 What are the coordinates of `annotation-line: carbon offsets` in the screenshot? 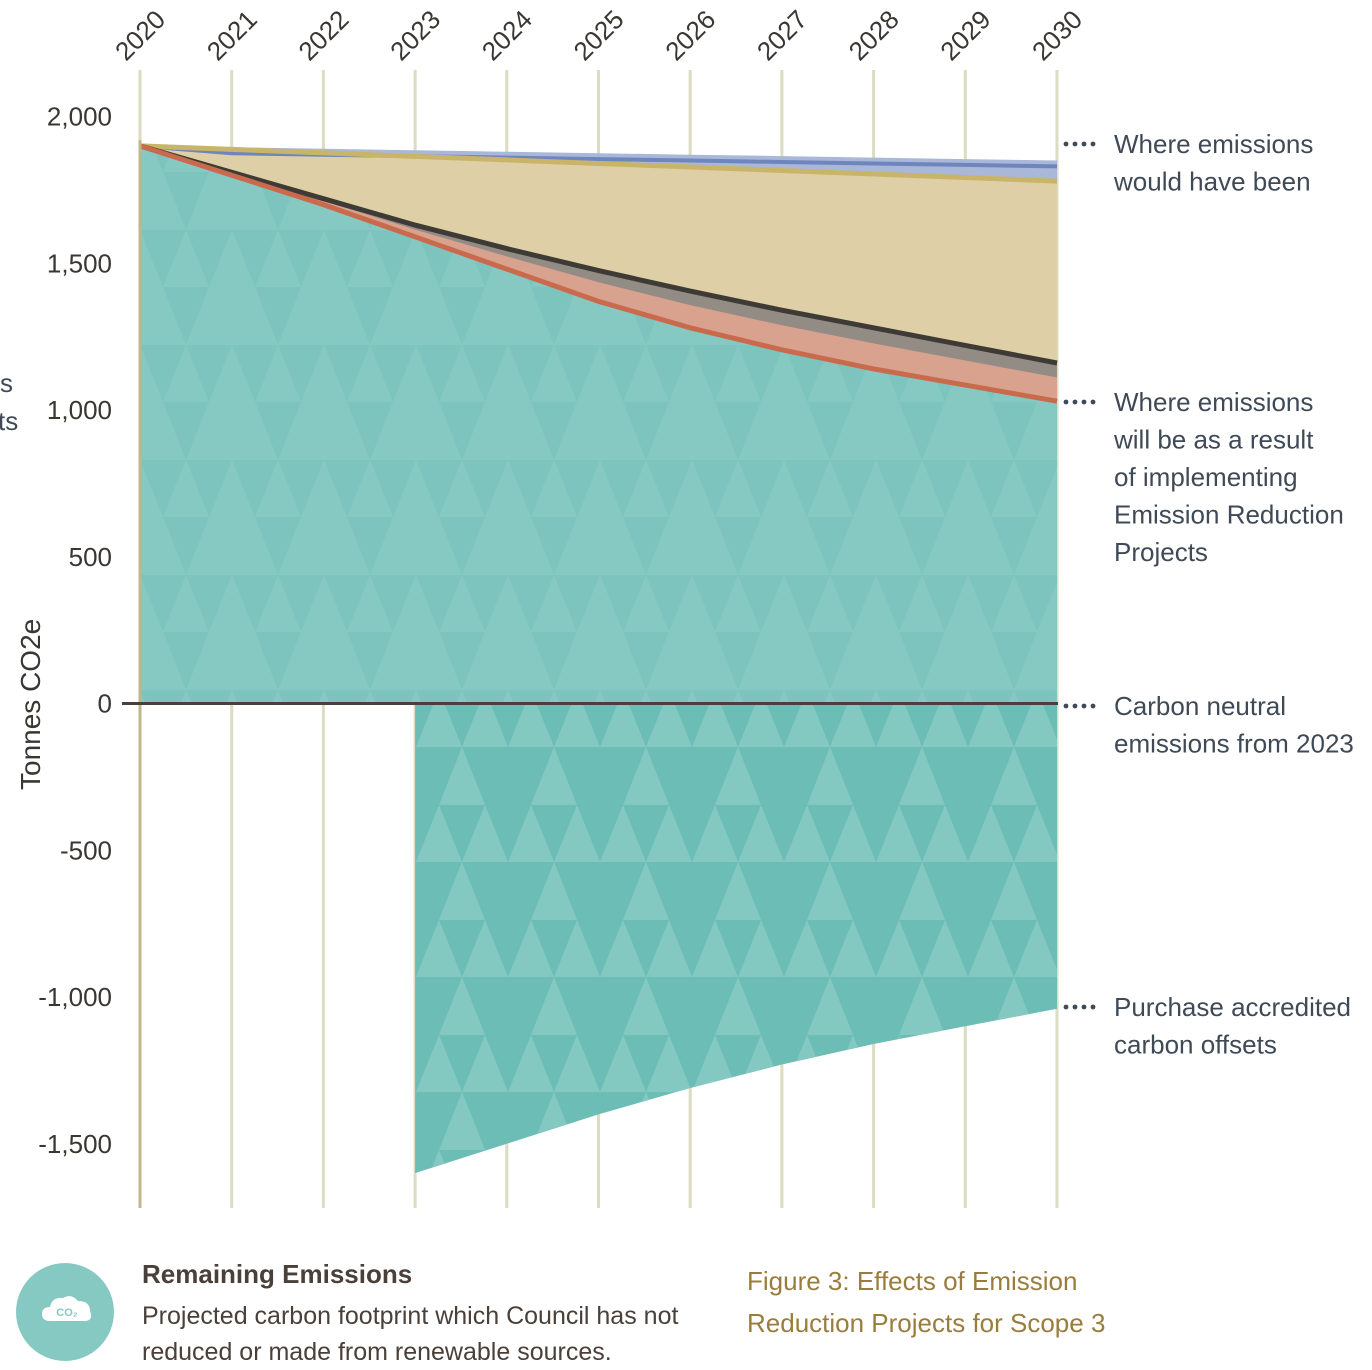 It's located at (1195, 1045).